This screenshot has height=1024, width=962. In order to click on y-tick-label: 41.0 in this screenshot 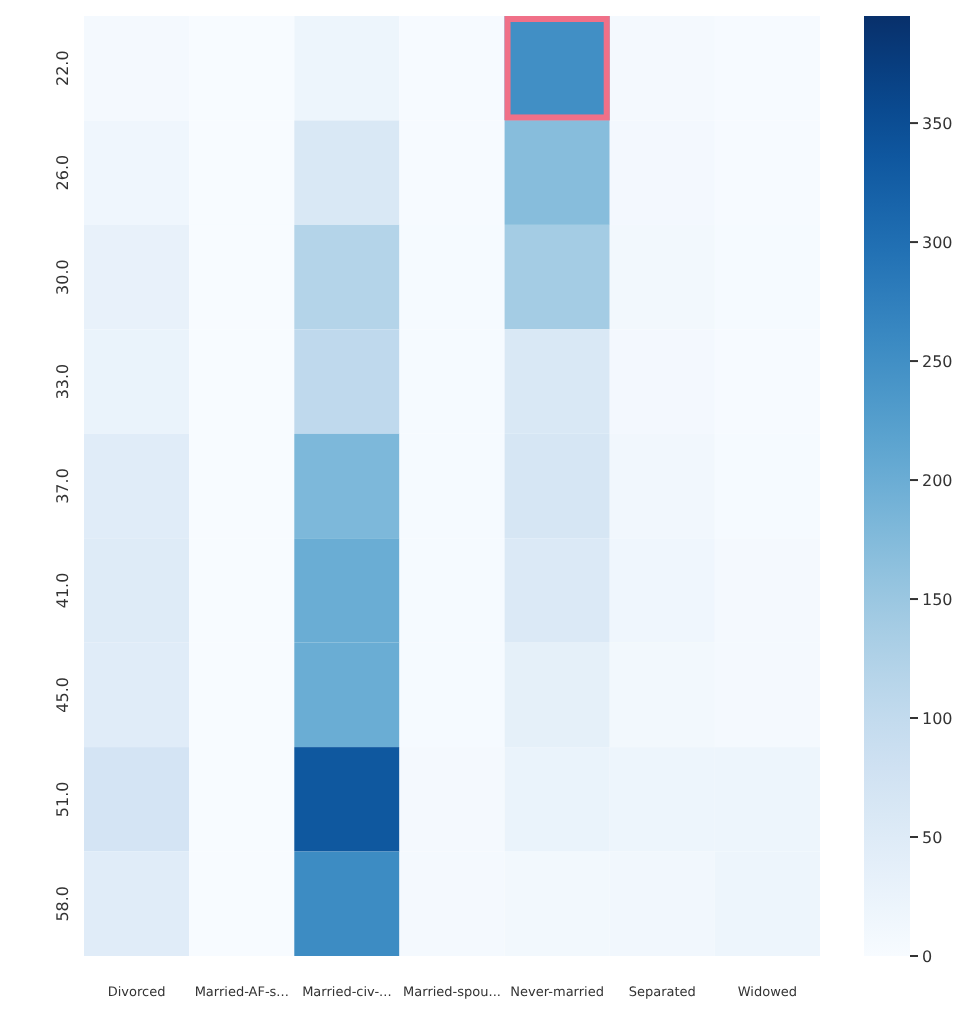, I will do `click(63, 590)`.